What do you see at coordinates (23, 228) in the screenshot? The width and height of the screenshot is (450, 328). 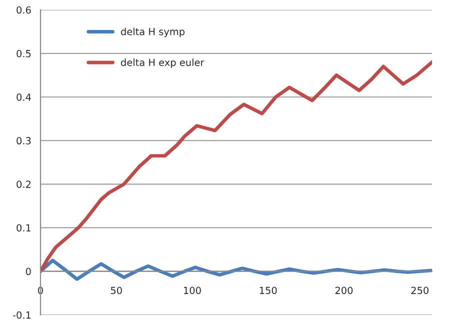 I see `y-tick-label: 0.1` at bounding box center [23, 228].